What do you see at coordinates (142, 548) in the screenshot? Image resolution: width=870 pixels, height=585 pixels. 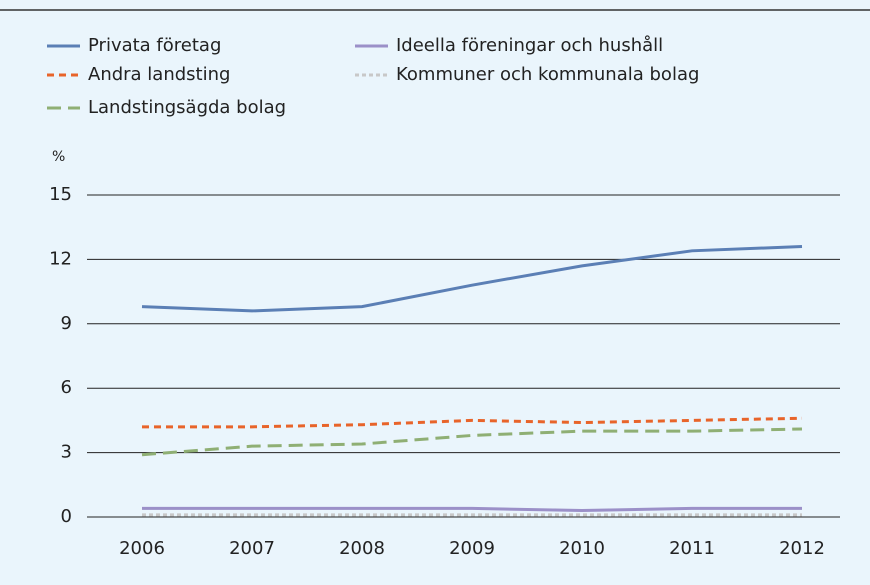 I see `x-tick-label: 2006` at bounding box center [142, 548].